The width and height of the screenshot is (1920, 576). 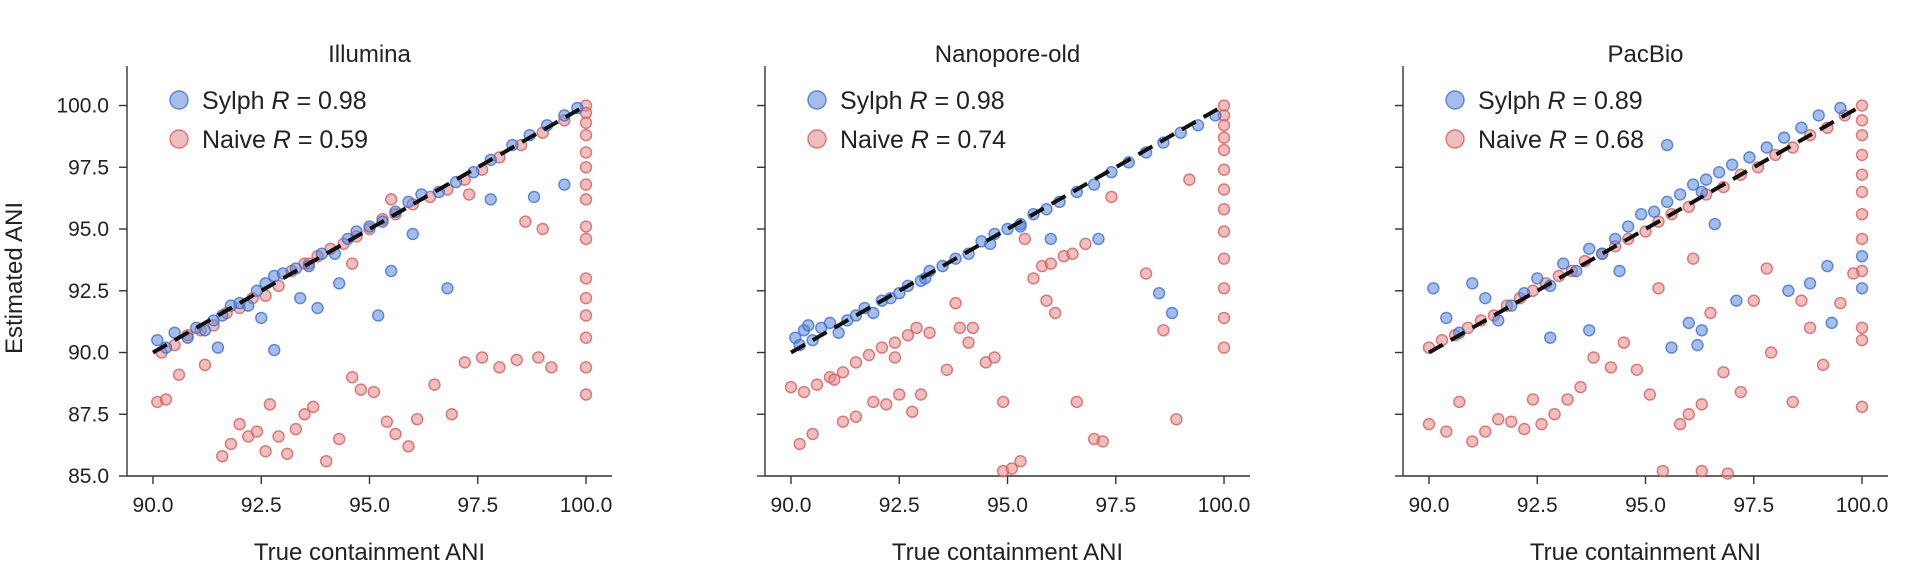 What do you see at coordinates (817, 139) in the screenshot?
I see `legend-naive-marker` at bounding box center [817, 139].